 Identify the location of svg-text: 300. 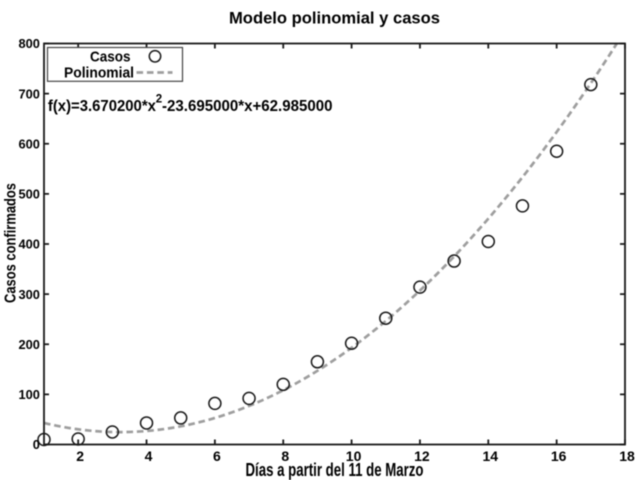
(29, 294).